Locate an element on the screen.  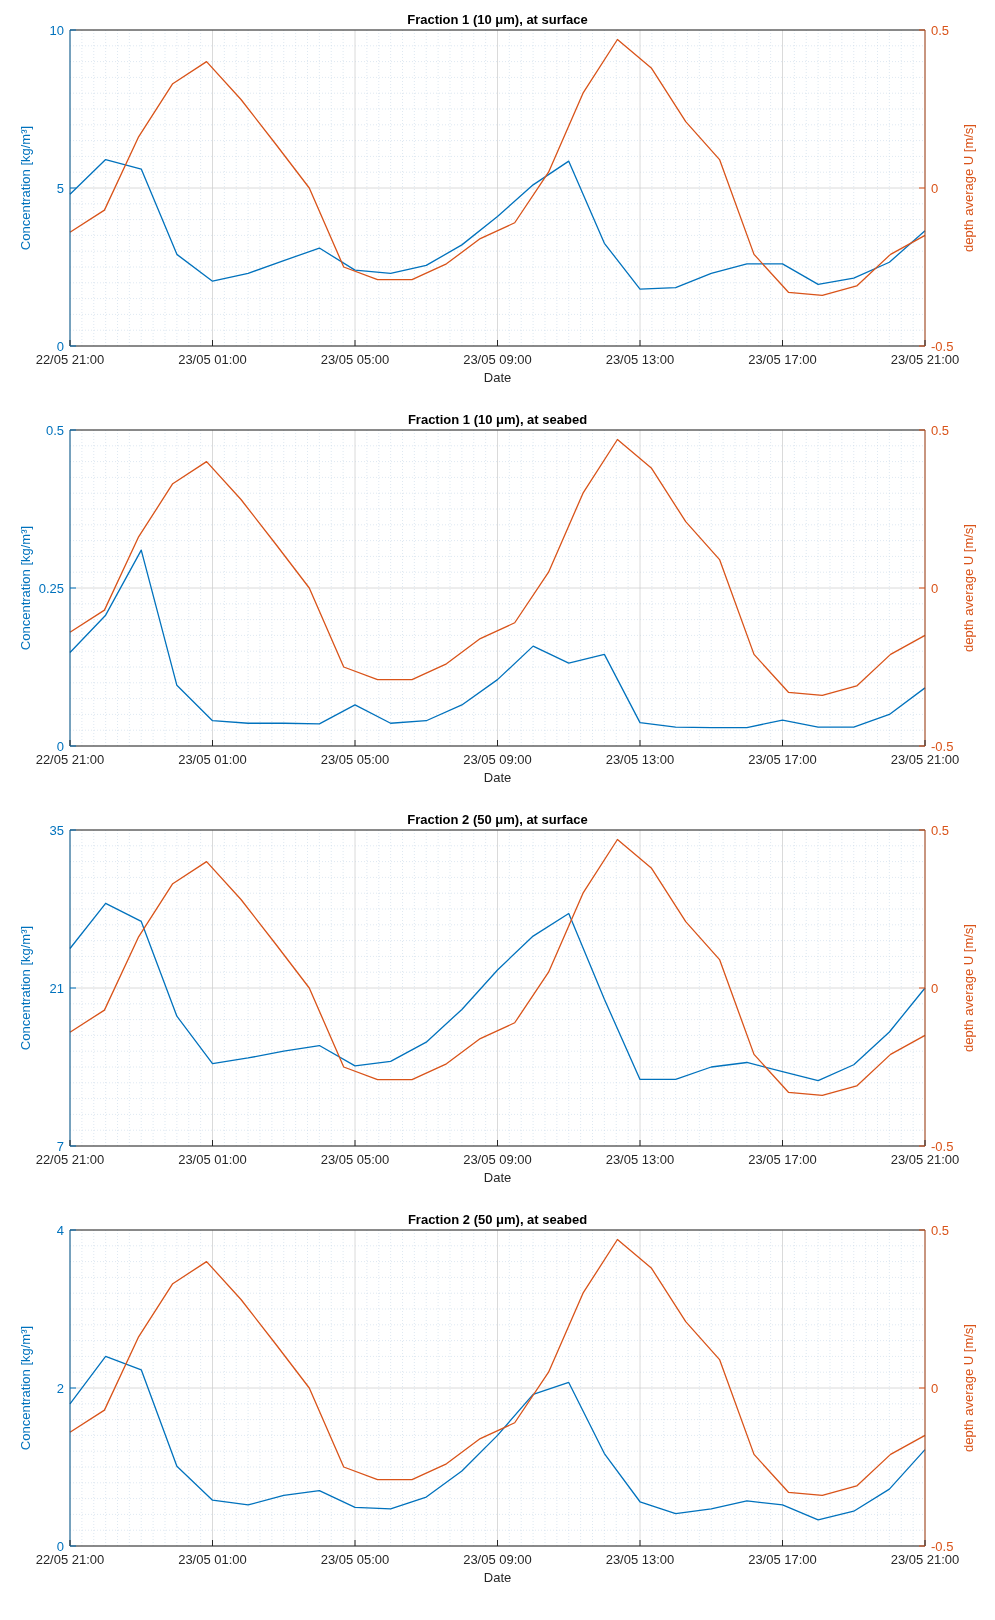
y-tick-label: 21 is located at coordinates (56, 988).